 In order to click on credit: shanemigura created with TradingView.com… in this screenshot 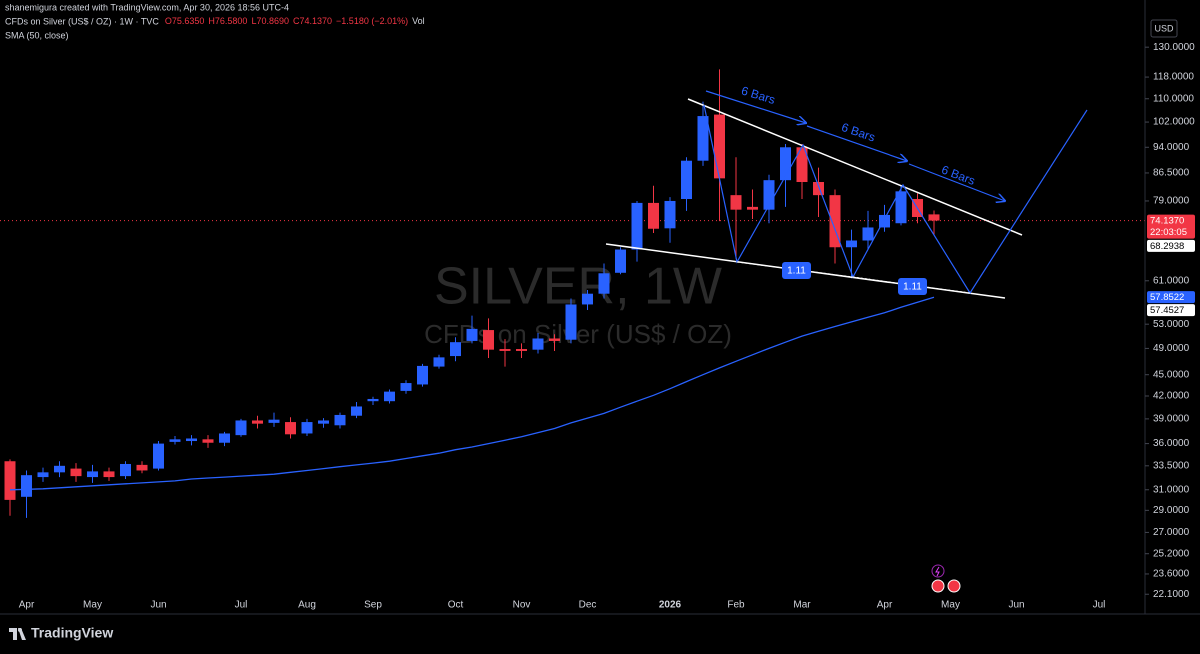, I will do `click(147, 7)`.